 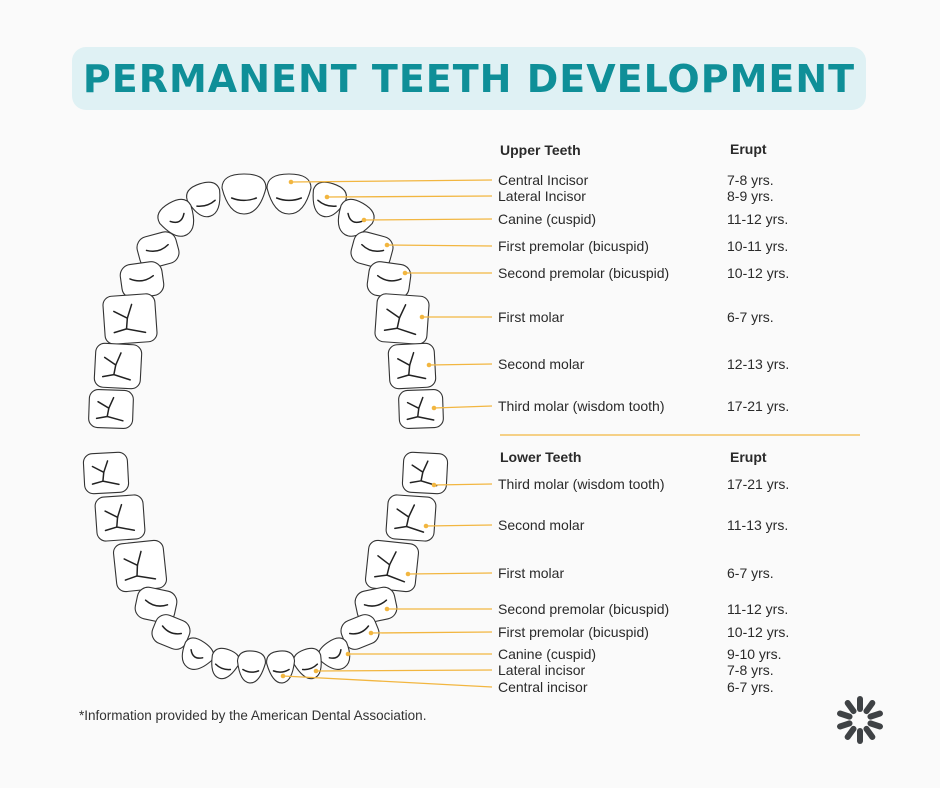 What do you see at coordinates (547, 219) in the screenshot?
I see `upper-tooth-name: Canine (cuspid)` at bounding box center [547, 219].